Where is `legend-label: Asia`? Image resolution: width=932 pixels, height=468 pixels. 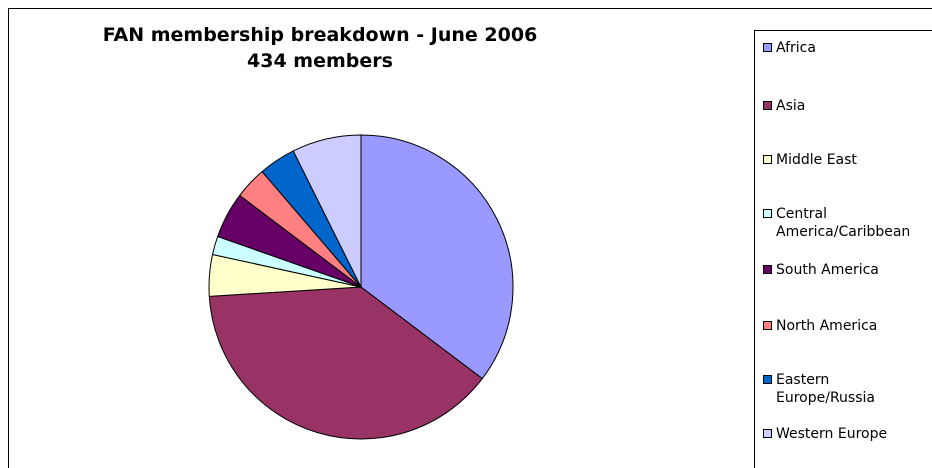 legend-label: Asia is located at coordinates (791, 106).